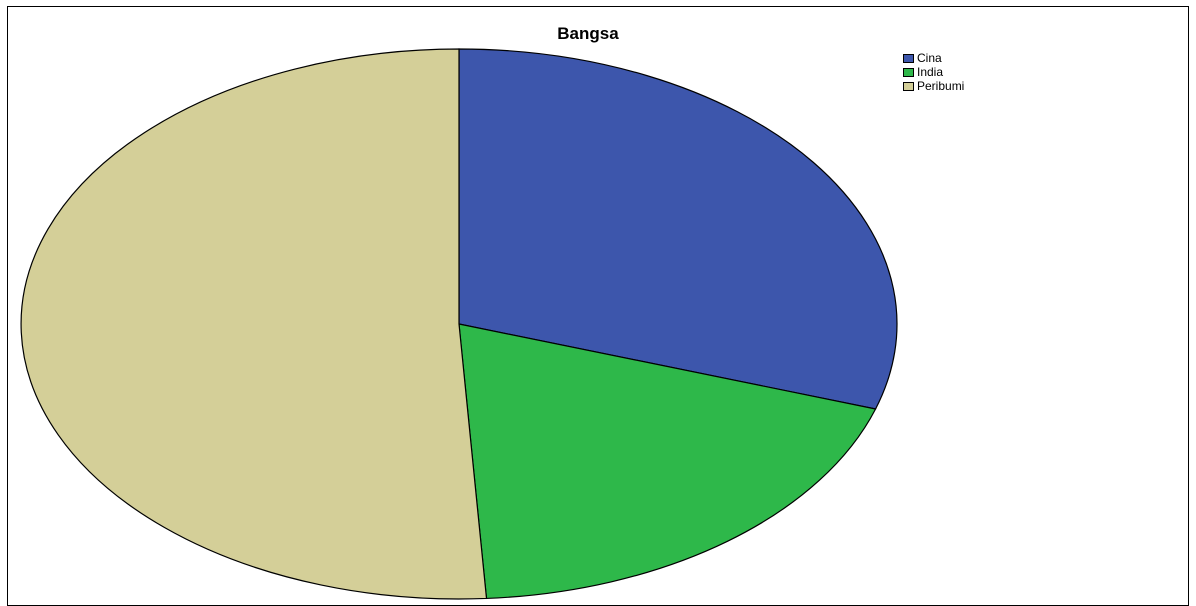  I want to click on legend-item-cina: Cina, so click(933, 58).